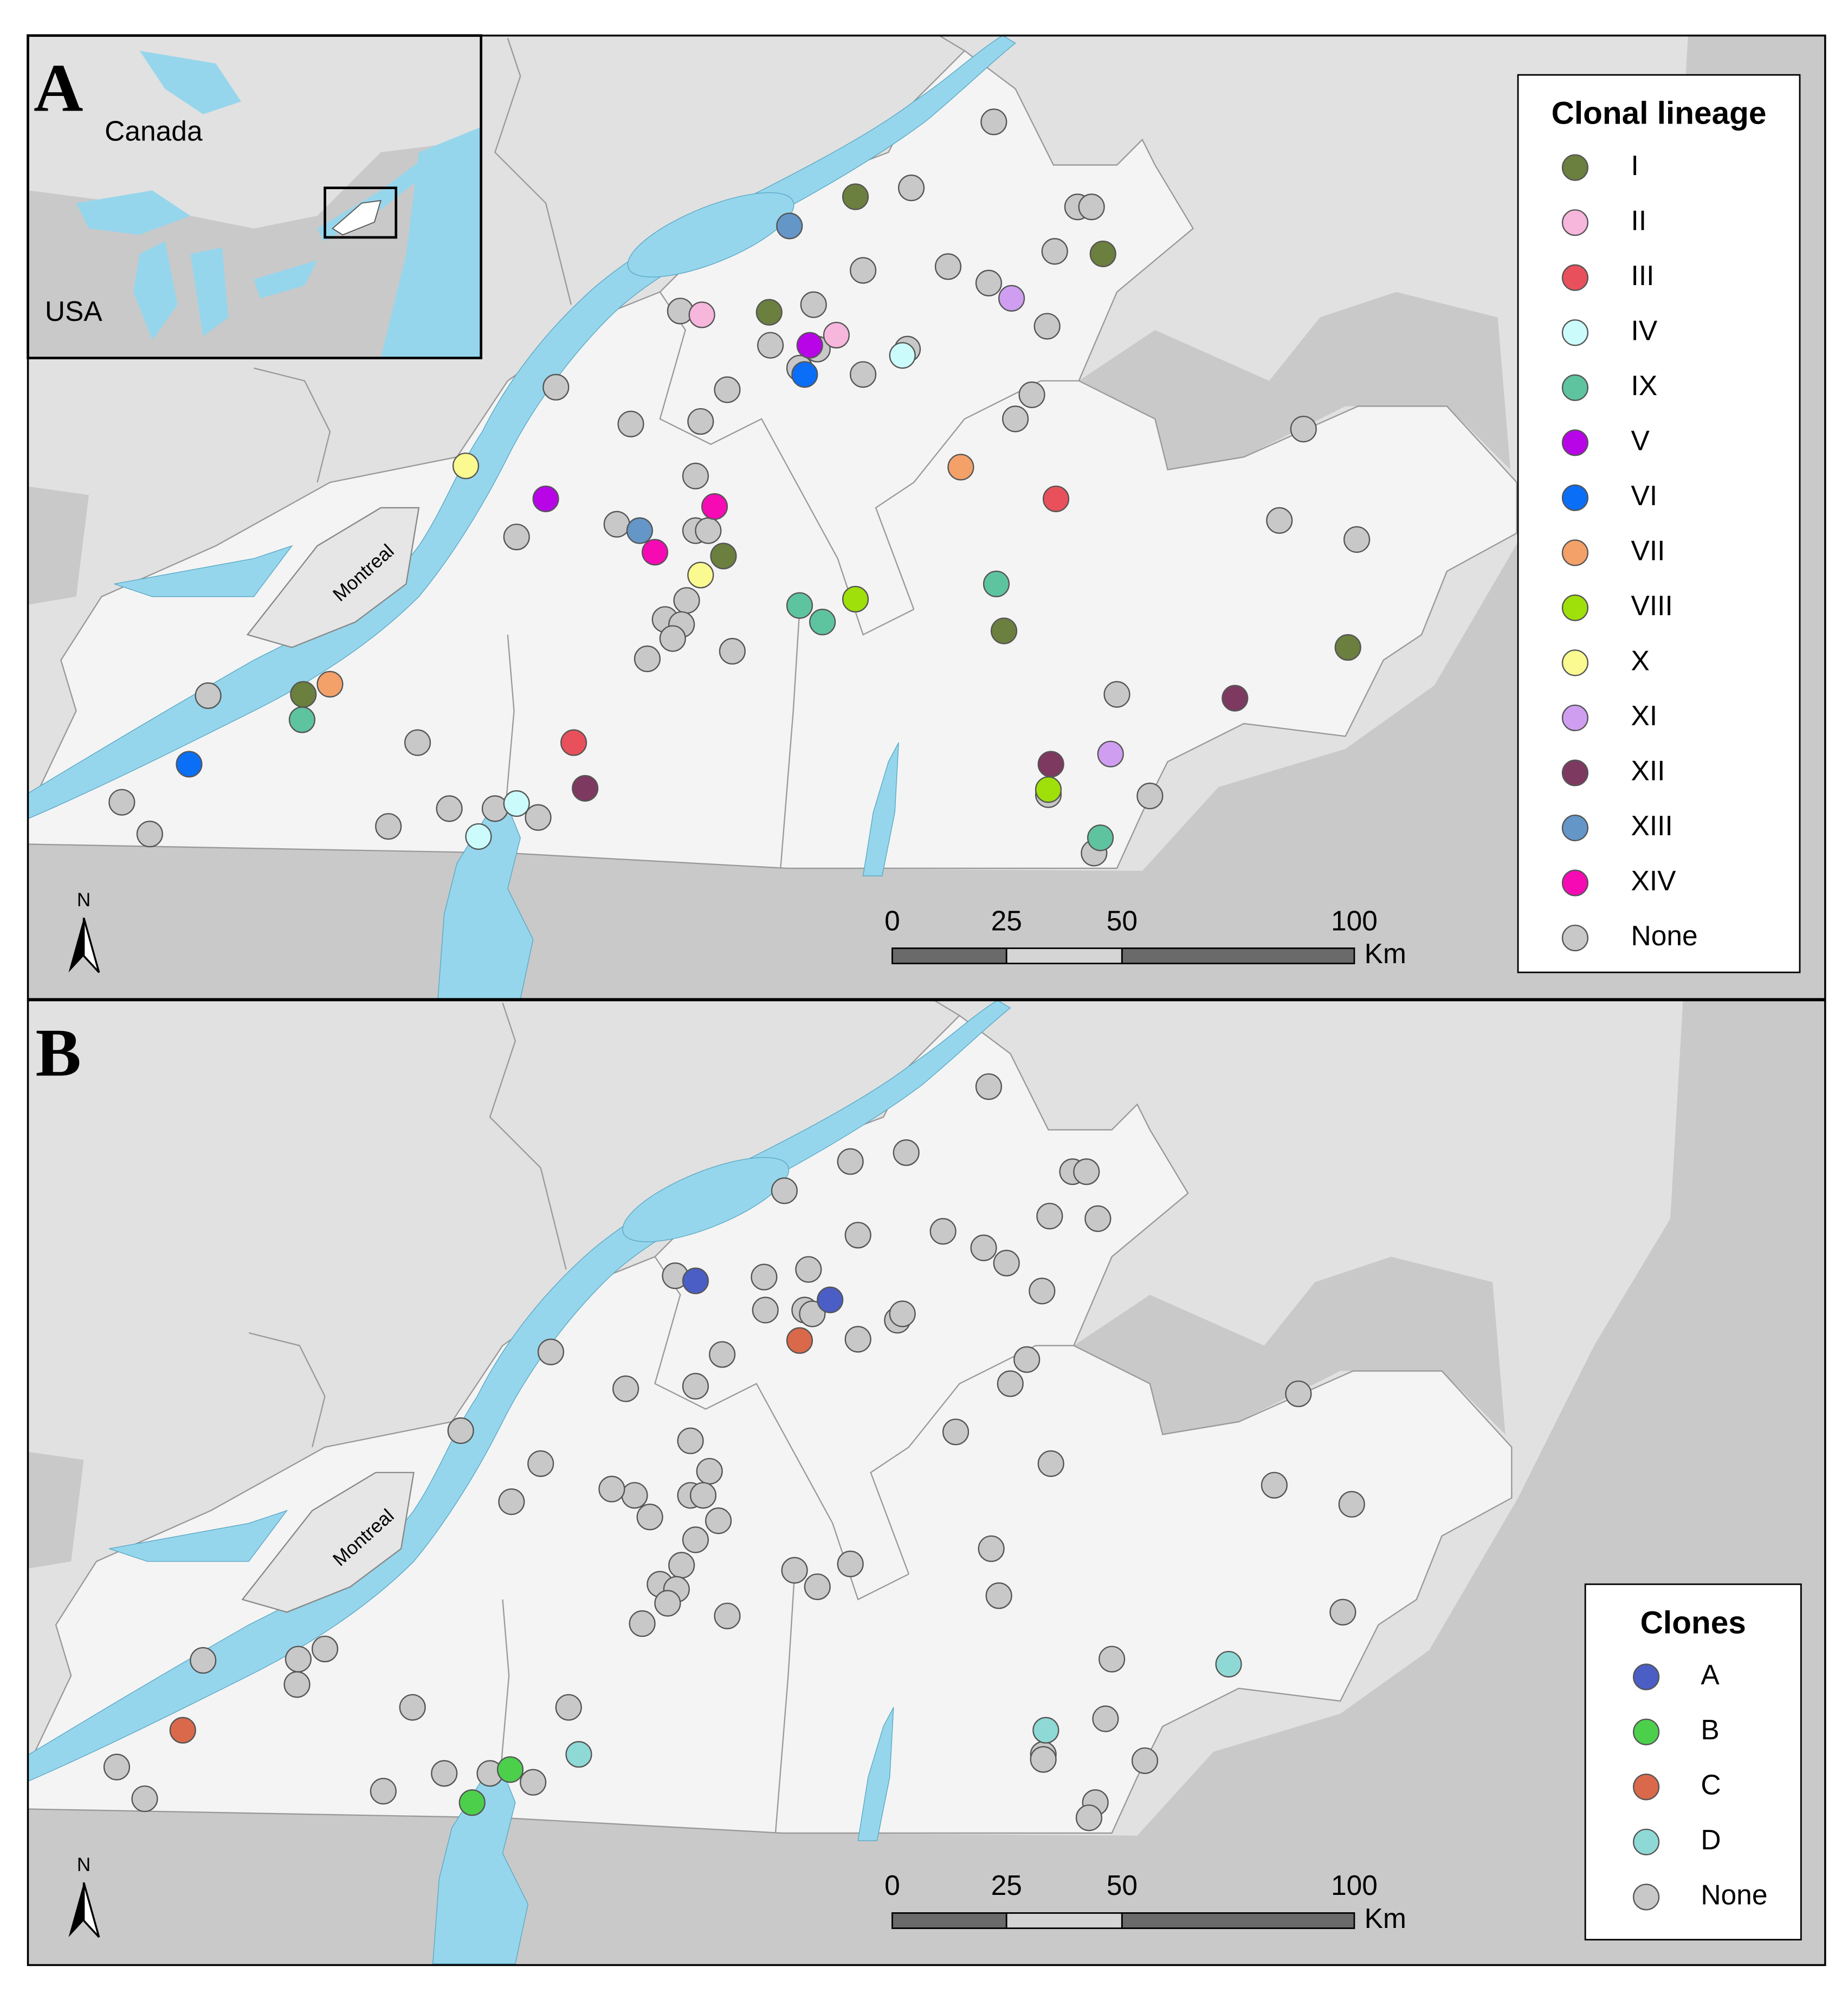 This screenshot has height=1993, width=1848. Describe the element at coordinates (1643, 276) in the screenshot. I see `legend-label: III` at that location.